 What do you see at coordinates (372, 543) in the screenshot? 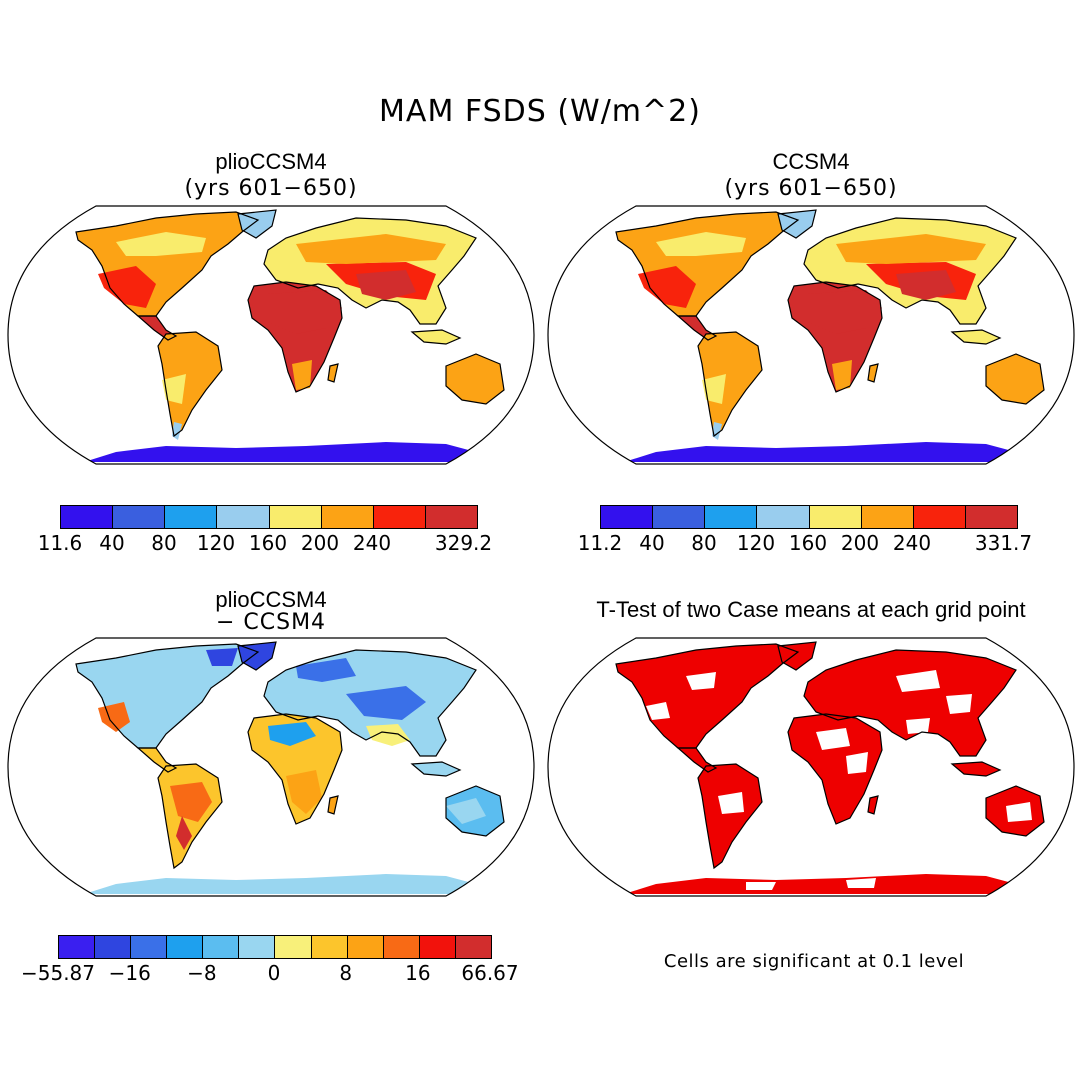
I see `colorbar-tick-label: 240` at bounding box center [372, 543].